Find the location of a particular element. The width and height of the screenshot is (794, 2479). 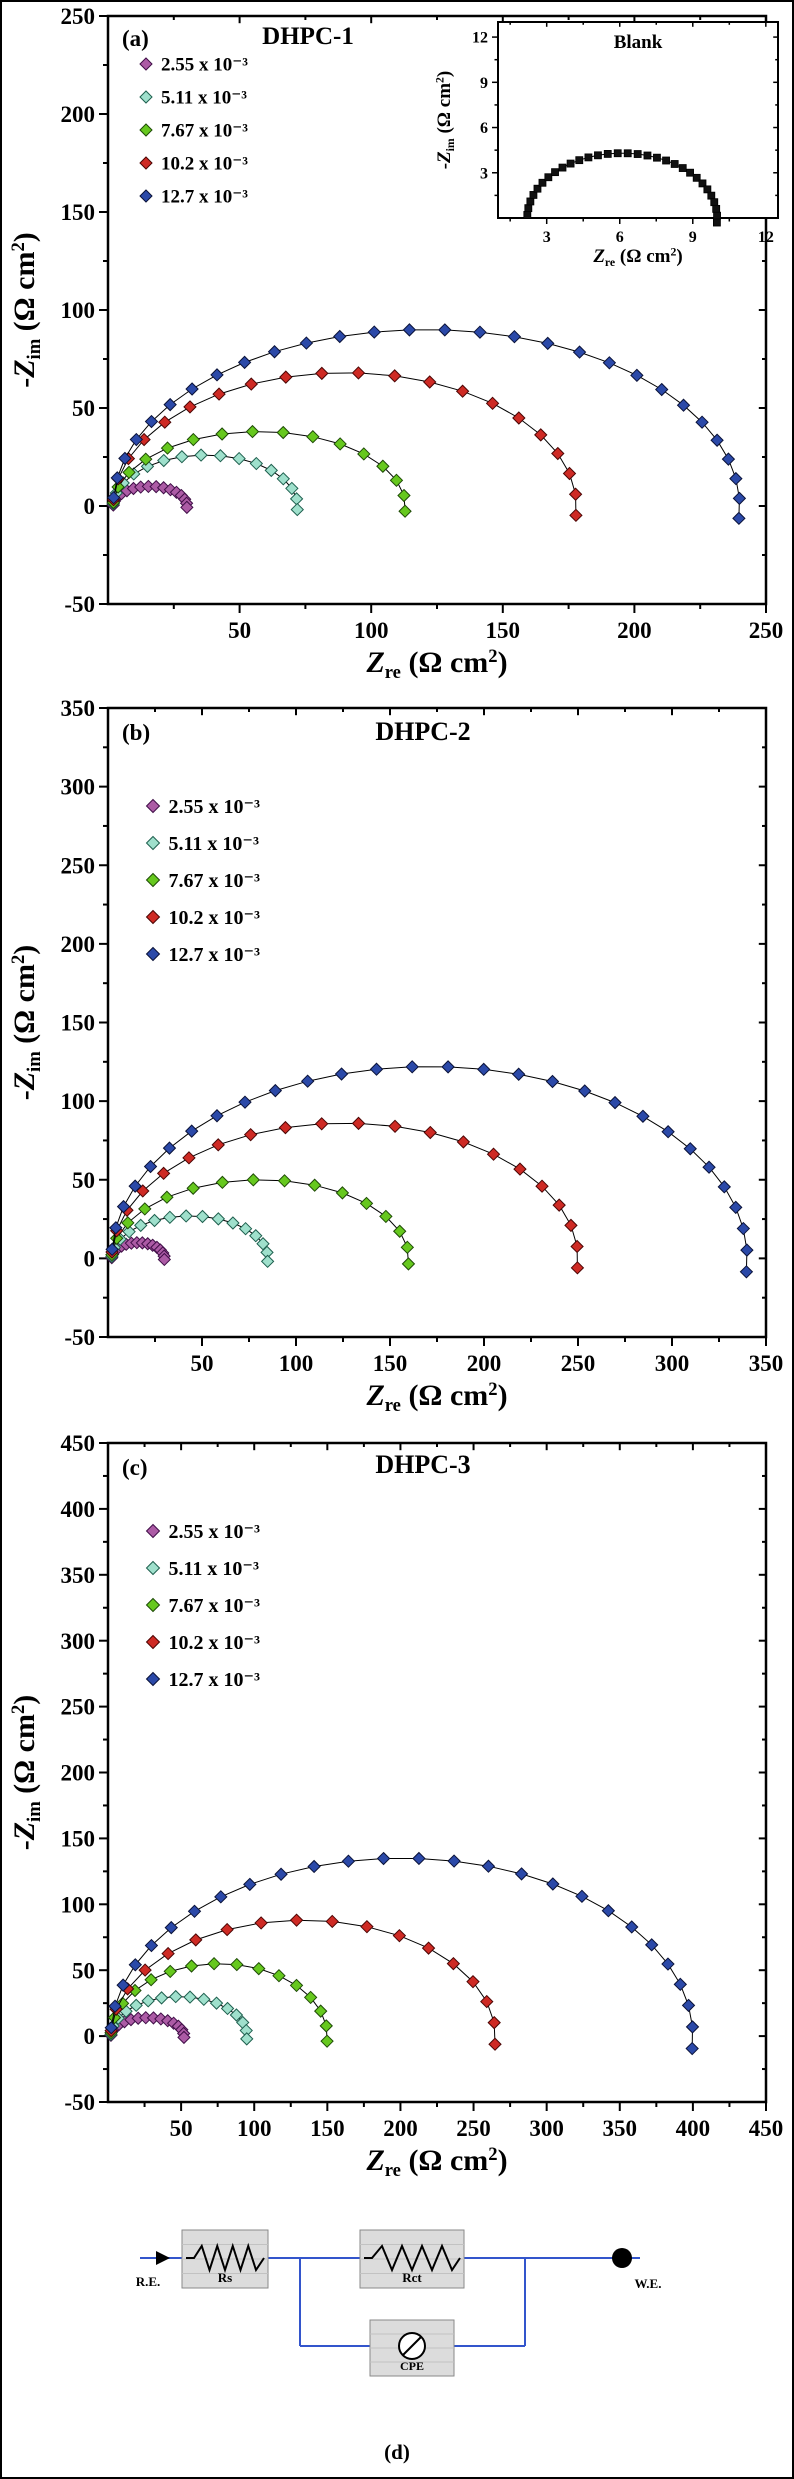

resistor-rct: Rct is located at coordinates (412, 2259).